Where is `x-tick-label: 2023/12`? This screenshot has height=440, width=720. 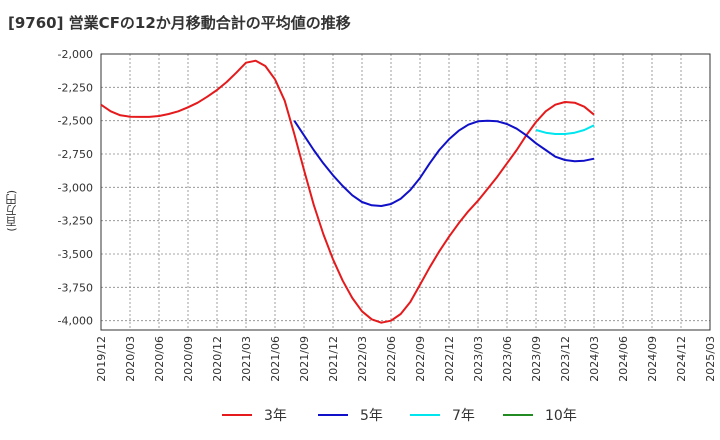
x-tick-label: 2023/12 is located at coordinates (565, 359).